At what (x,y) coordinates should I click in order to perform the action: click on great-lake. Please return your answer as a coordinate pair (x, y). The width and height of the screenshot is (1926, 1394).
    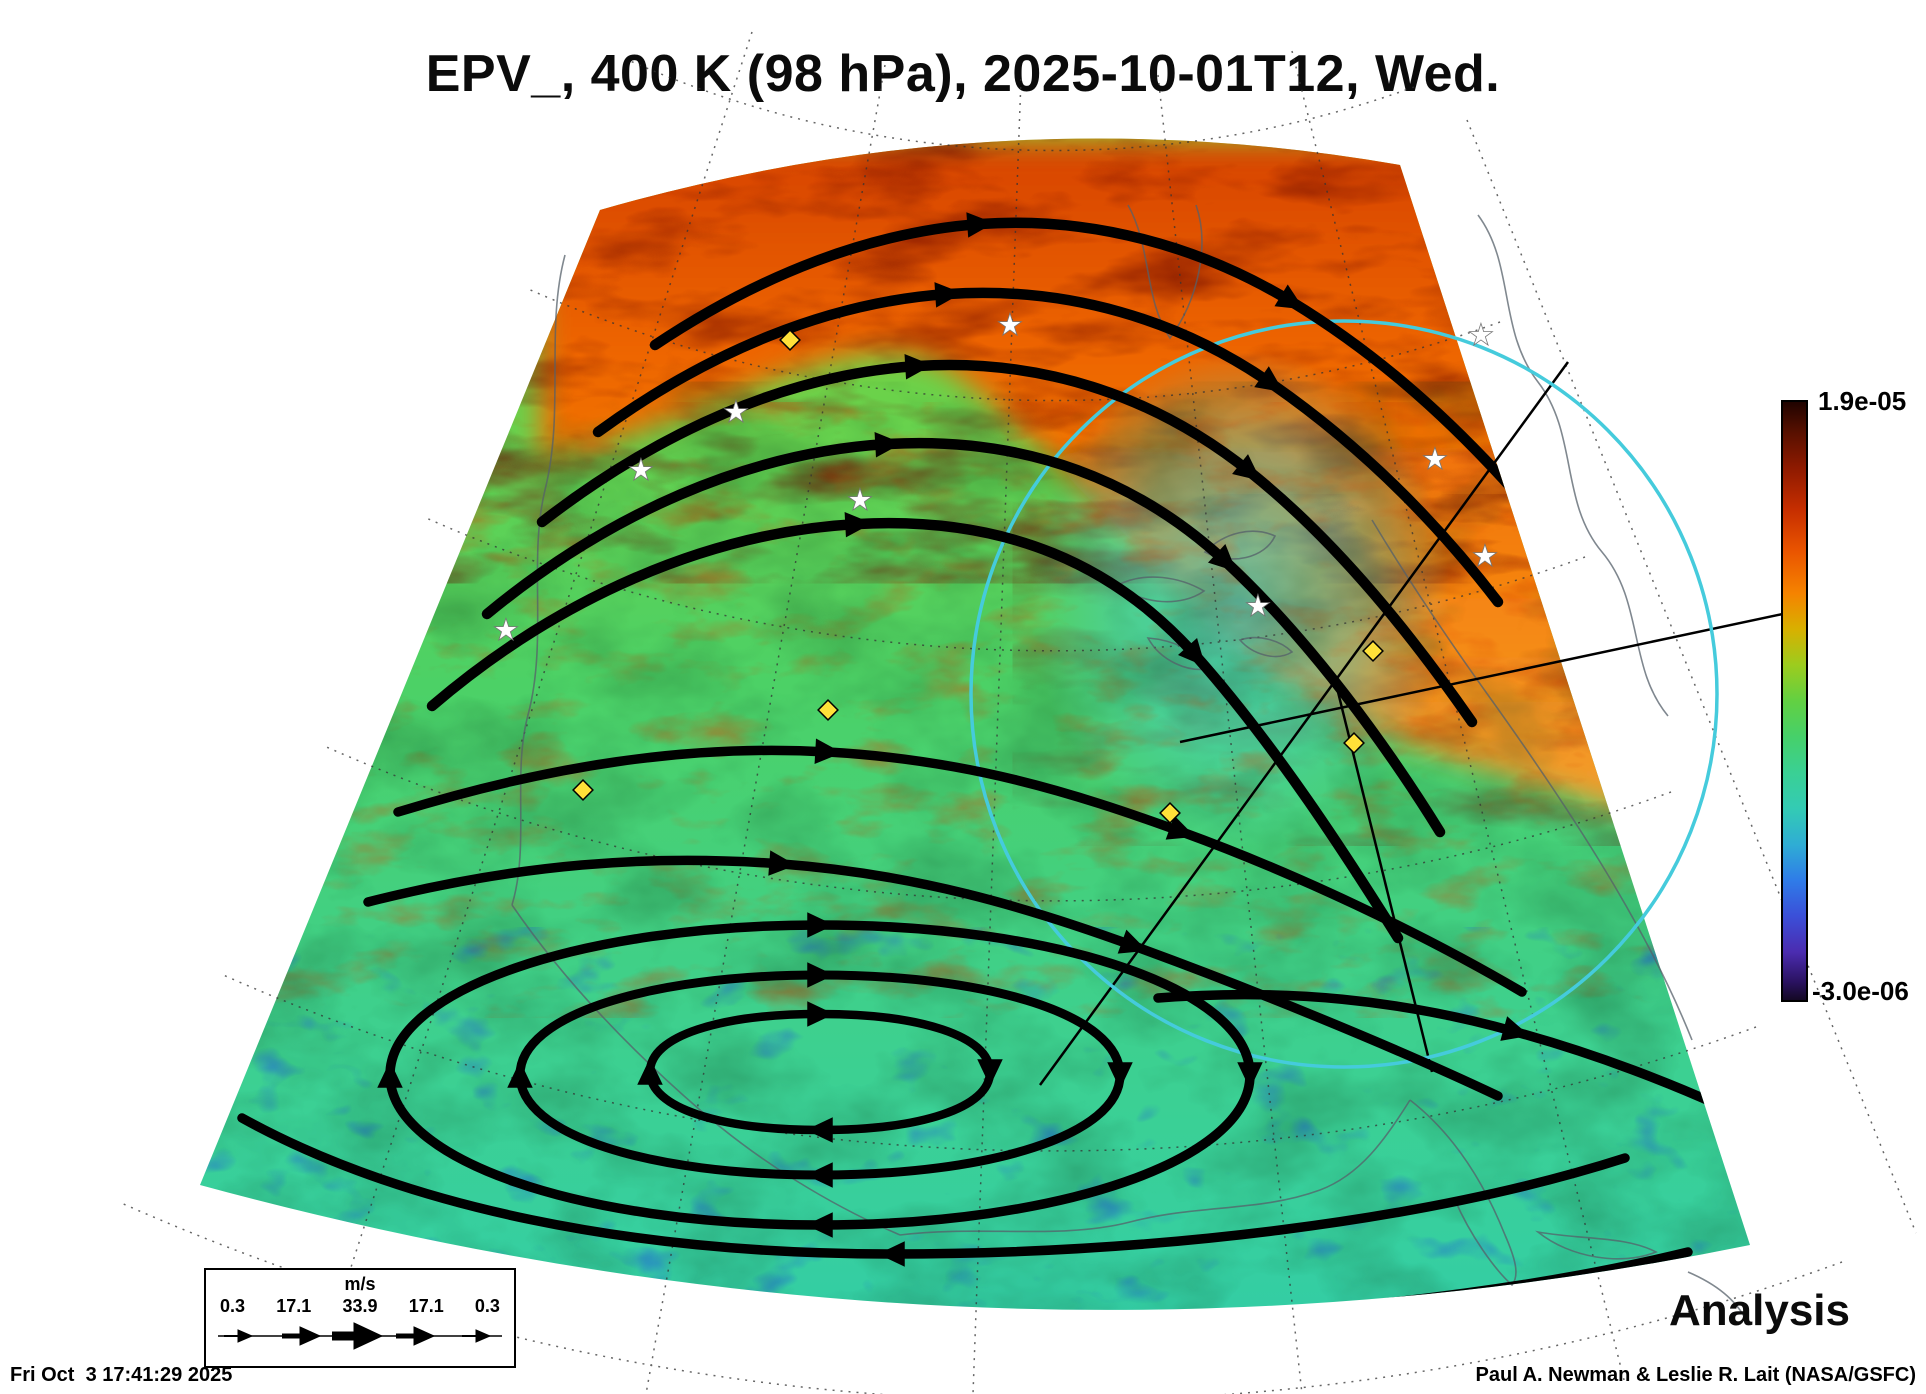
    Looking at the image, I should click on (1266, 647).